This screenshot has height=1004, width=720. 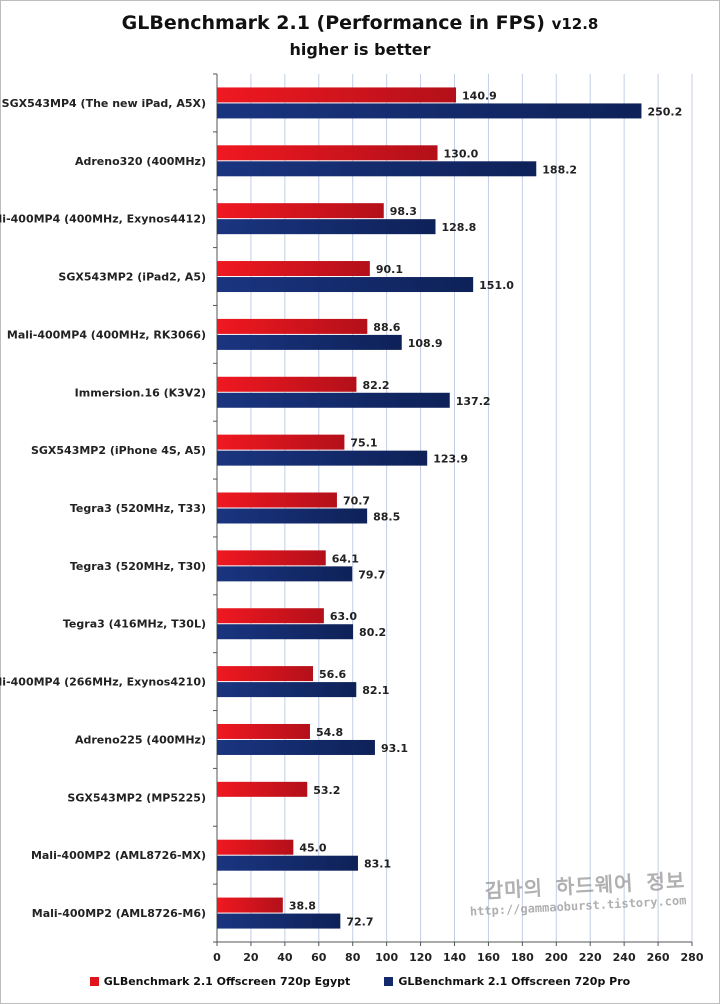 What do you see at coordinates (664, 111) in the screenshot?
I see `data-label: 250.2` at bounding box center [664, 111].